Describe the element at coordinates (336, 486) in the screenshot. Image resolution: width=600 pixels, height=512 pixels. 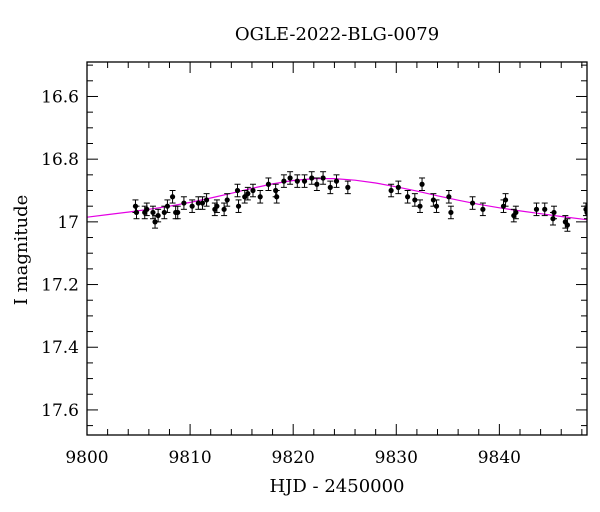
I see `x-axis-label: HJD - 2450000` at that location.